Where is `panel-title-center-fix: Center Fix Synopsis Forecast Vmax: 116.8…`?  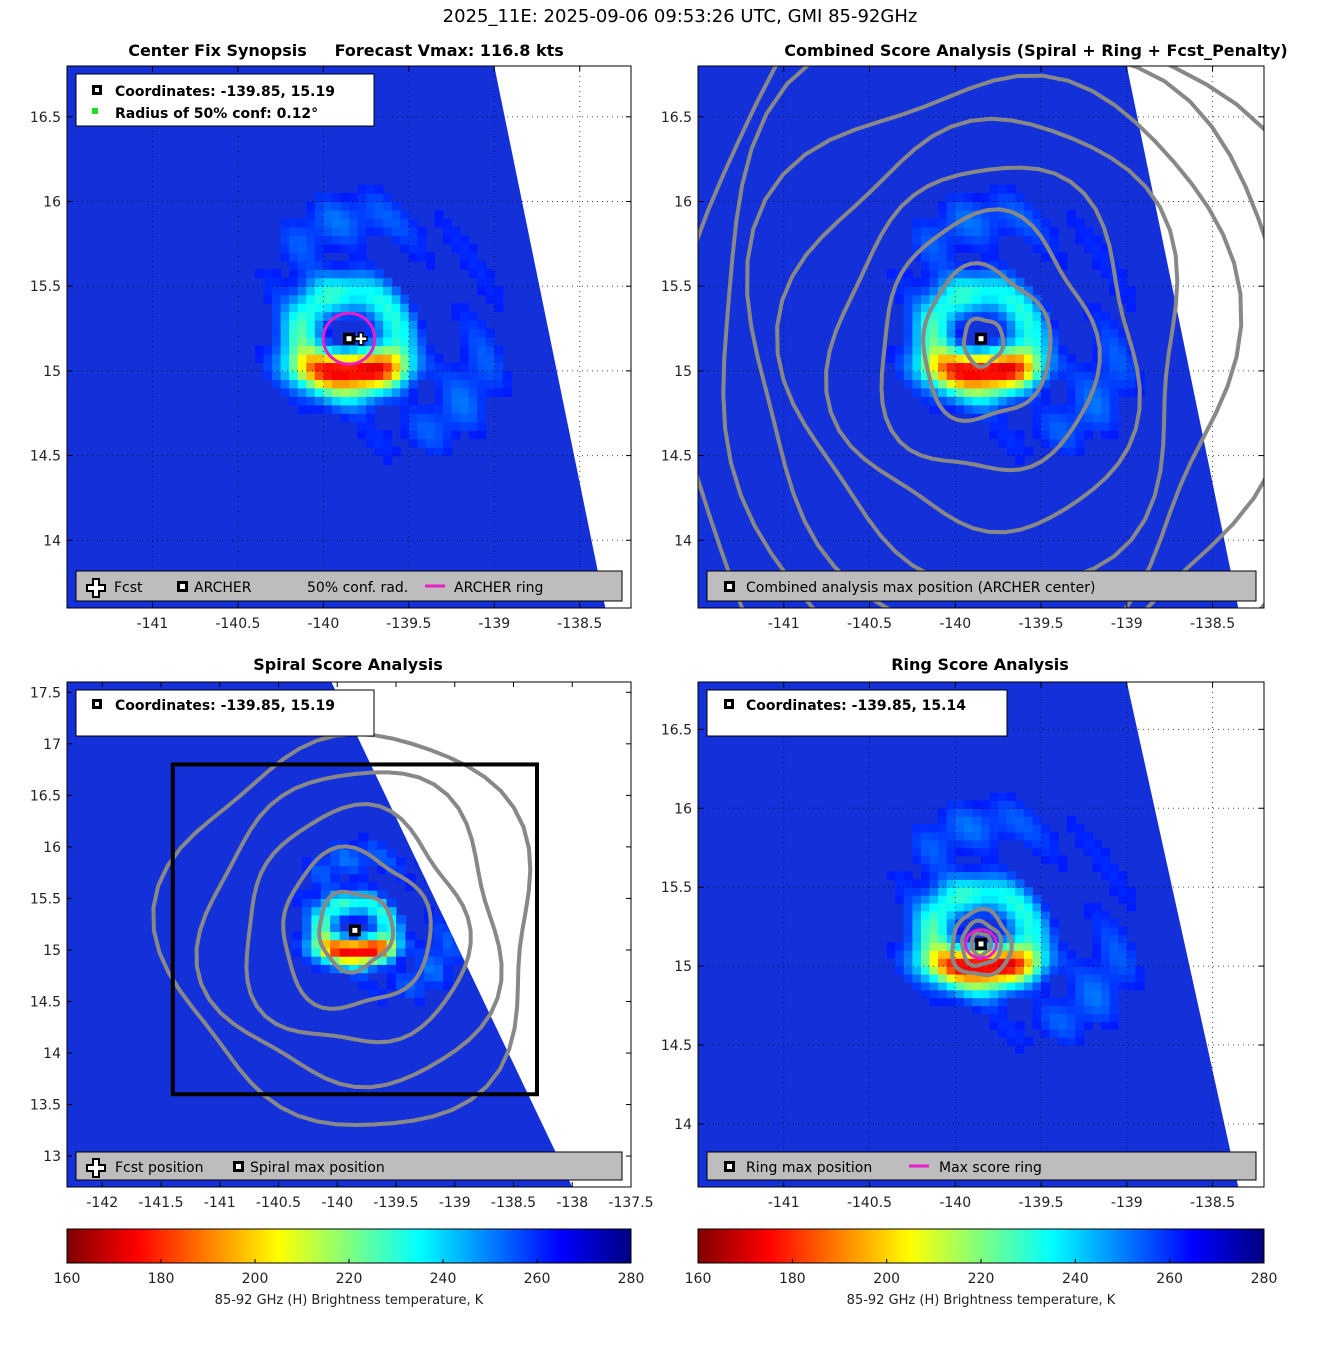
panel-title-center-fix: Center Fix Synopsis Forecast Vmax: 116.8… is located at coordinates (346, 50).